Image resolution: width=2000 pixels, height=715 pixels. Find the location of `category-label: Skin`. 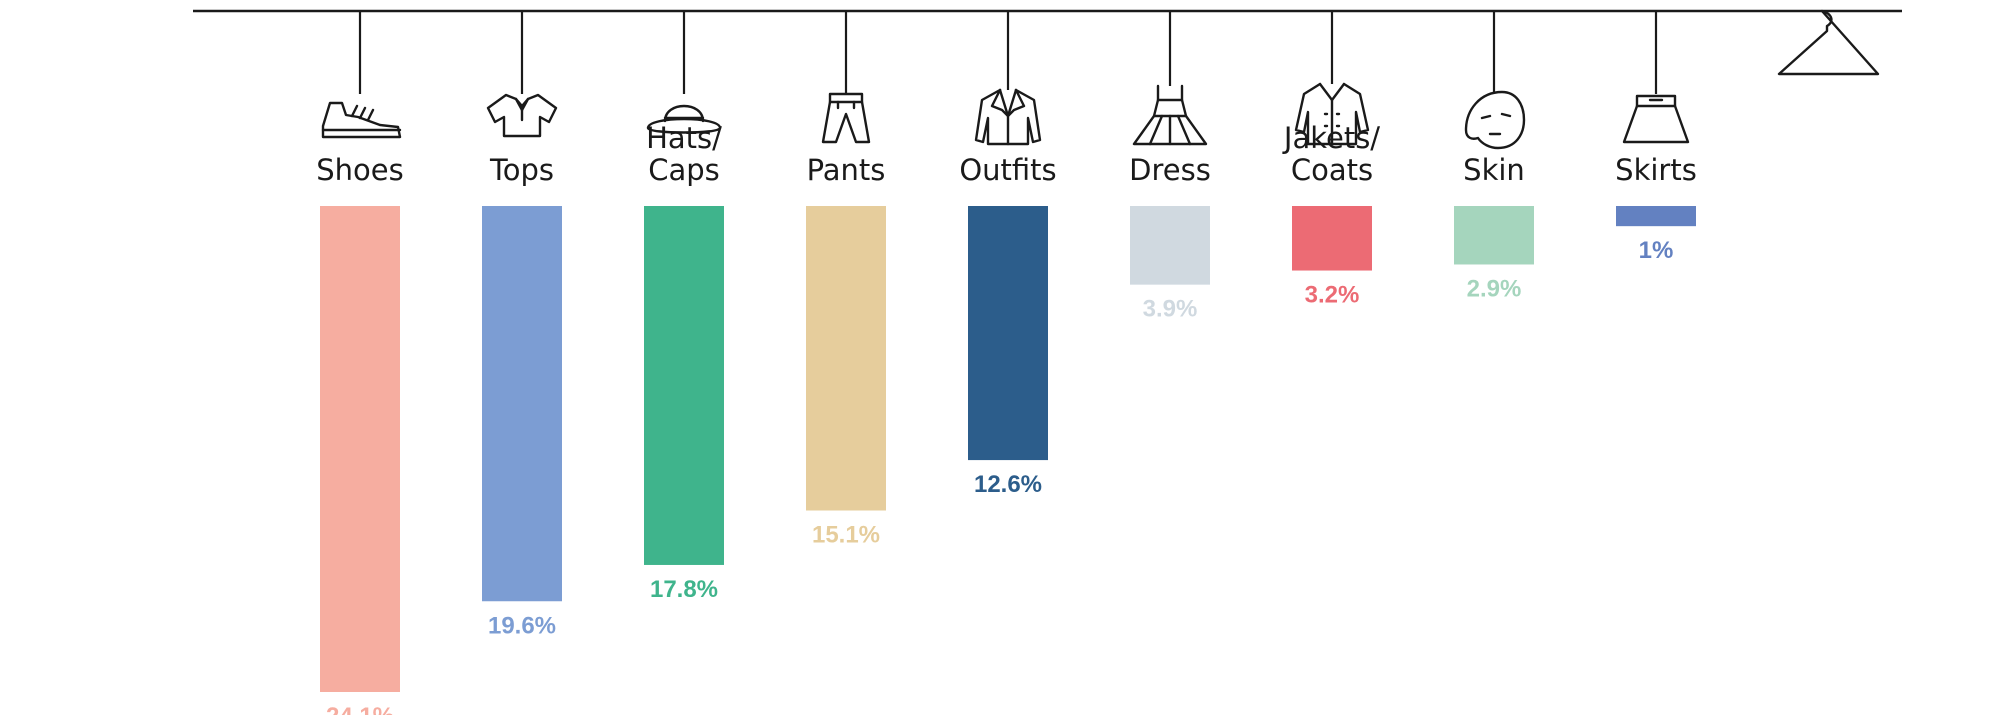

category-label: Skin is located at coordinates (1494, 170).